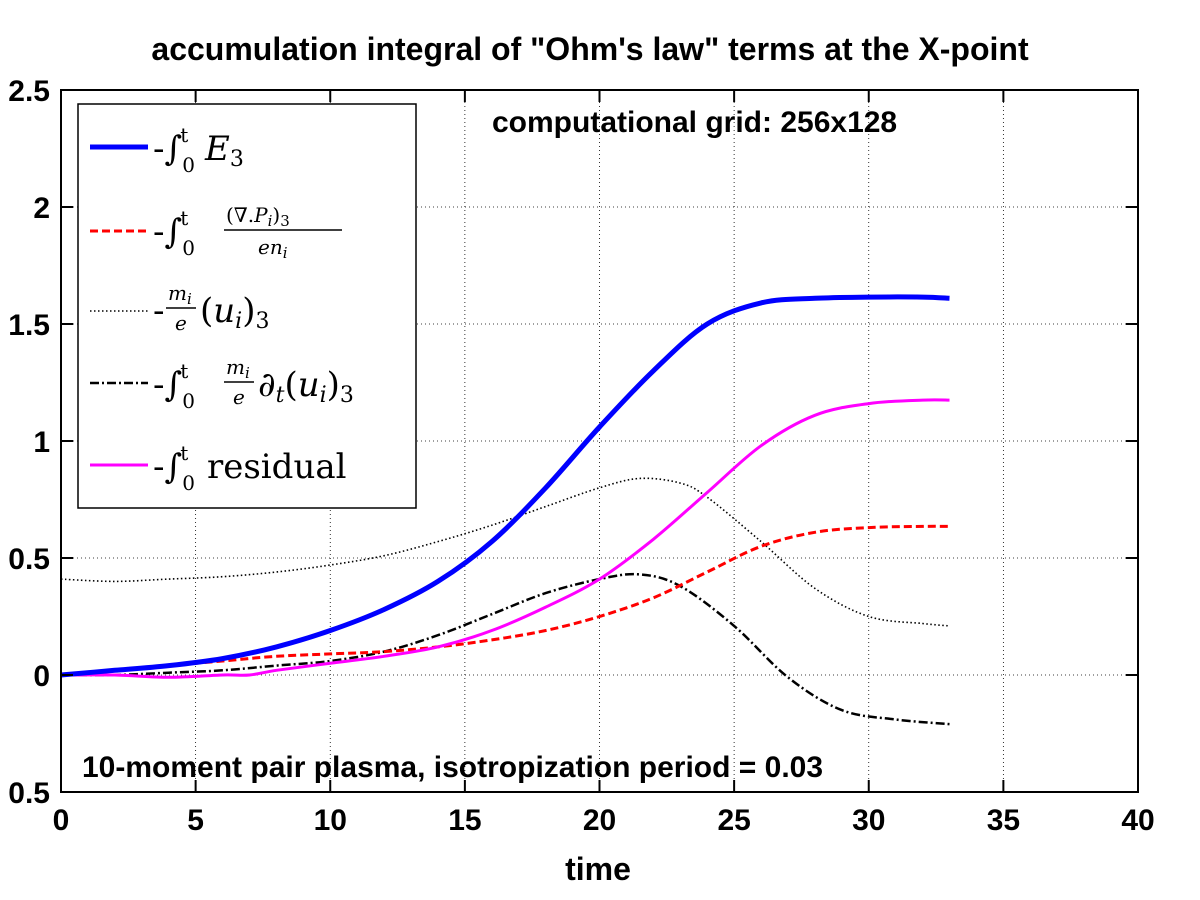 The image size is (1200, 900). Describe the element at coordinates (174, 386) in the screenshot. I see `legend-label-inertia: -∫t 0` at that location.